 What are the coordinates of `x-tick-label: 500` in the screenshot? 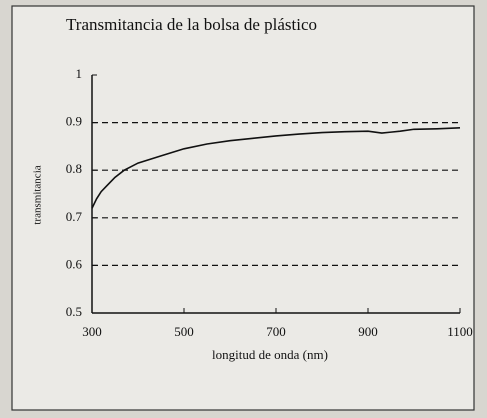 It's located at (184, 331).